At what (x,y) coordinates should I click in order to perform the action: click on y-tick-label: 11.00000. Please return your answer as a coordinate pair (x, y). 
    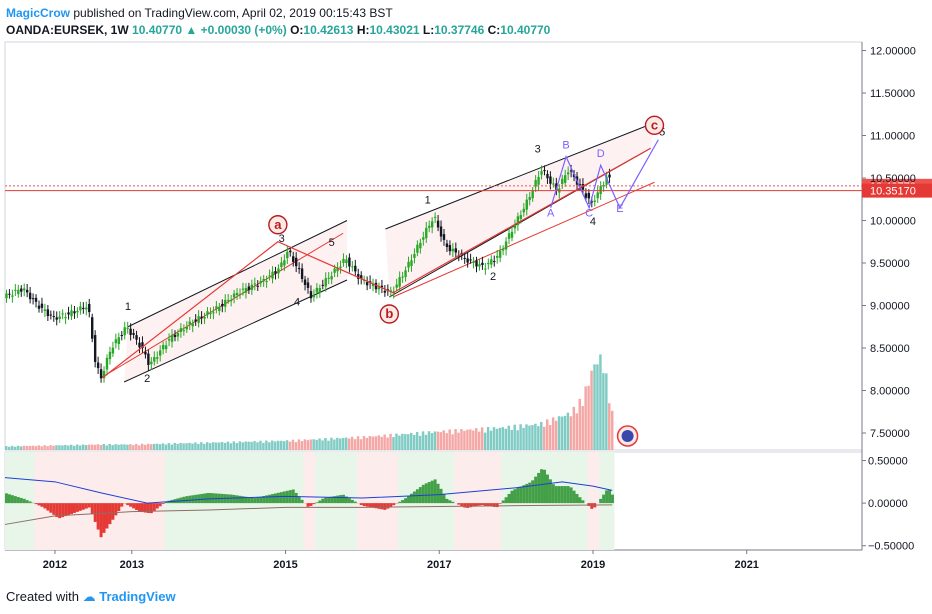
    Looking at the image, I should click on (892, 137).